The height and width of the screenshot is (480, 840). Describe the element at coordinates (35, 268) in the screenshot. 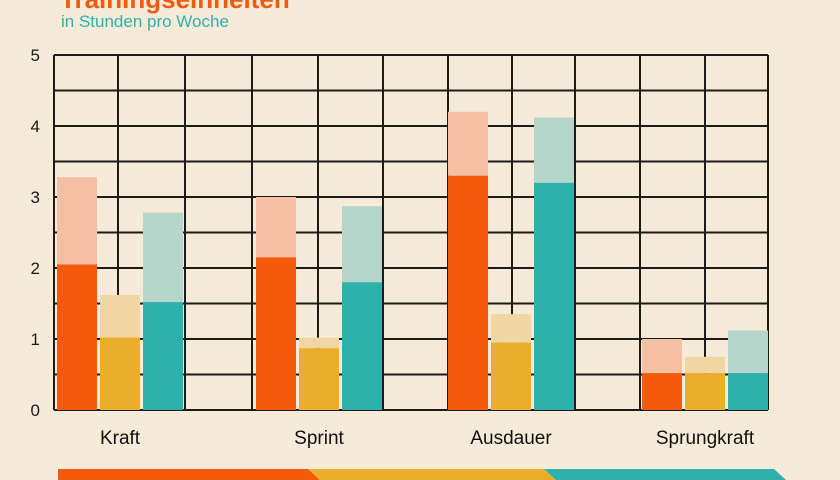

I see `y-tick-label: 2` at that location.